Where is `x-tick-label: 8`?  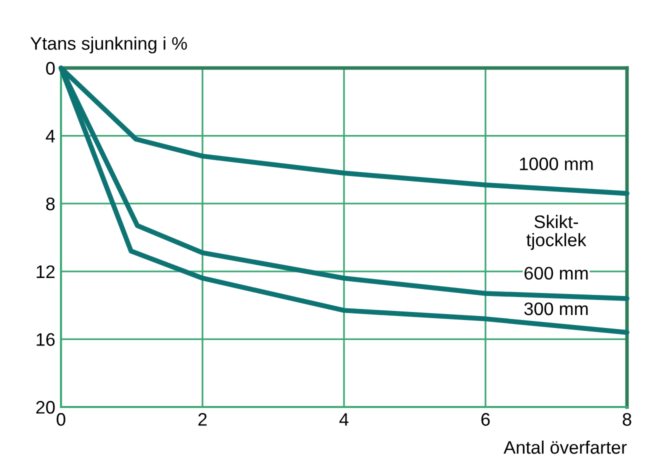 x-tick-label: 8 is located at coordinates (627, 419).